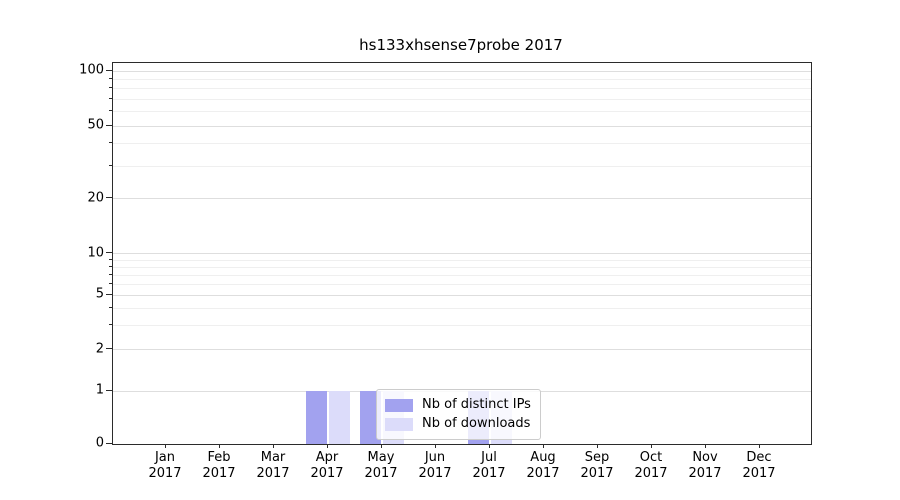  I want to click on y-tick-label: 1, so click(99, 390).